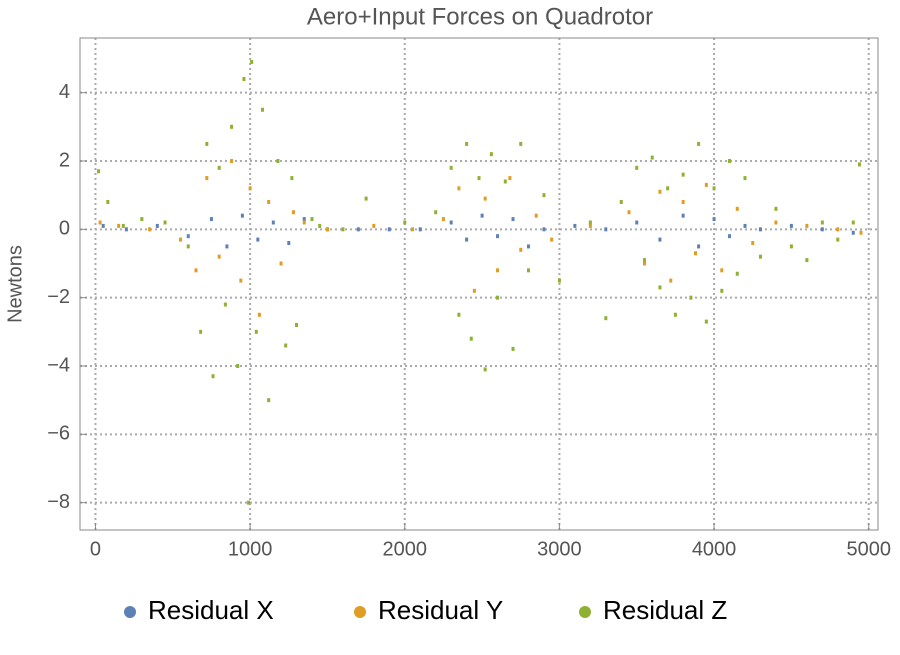 This screenshot has width=900, height=655. I want to click on y-axis-label: Newtons, so click(15, 284).